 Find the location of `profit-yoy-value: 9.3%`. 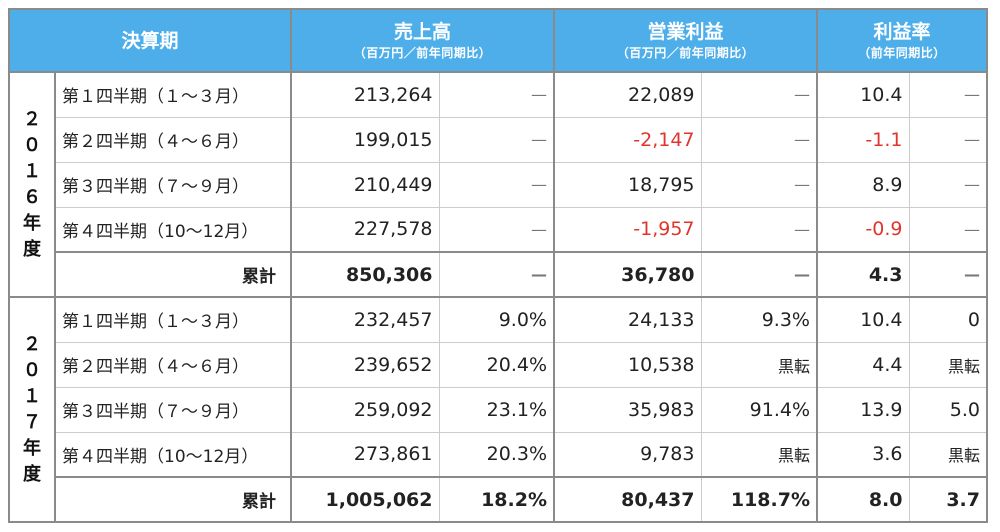

profit-yoy-value: 9.3% is located at coordinates (759, 320).